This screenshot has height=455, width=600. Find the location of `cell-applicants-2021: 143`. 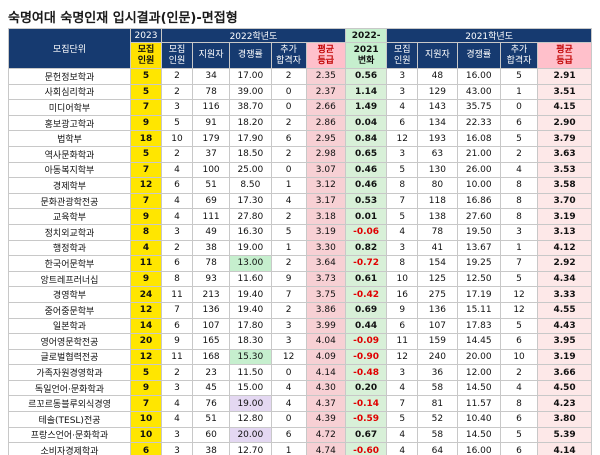

cell-applicants-2021: 143 is located at coordinates (437, 107).